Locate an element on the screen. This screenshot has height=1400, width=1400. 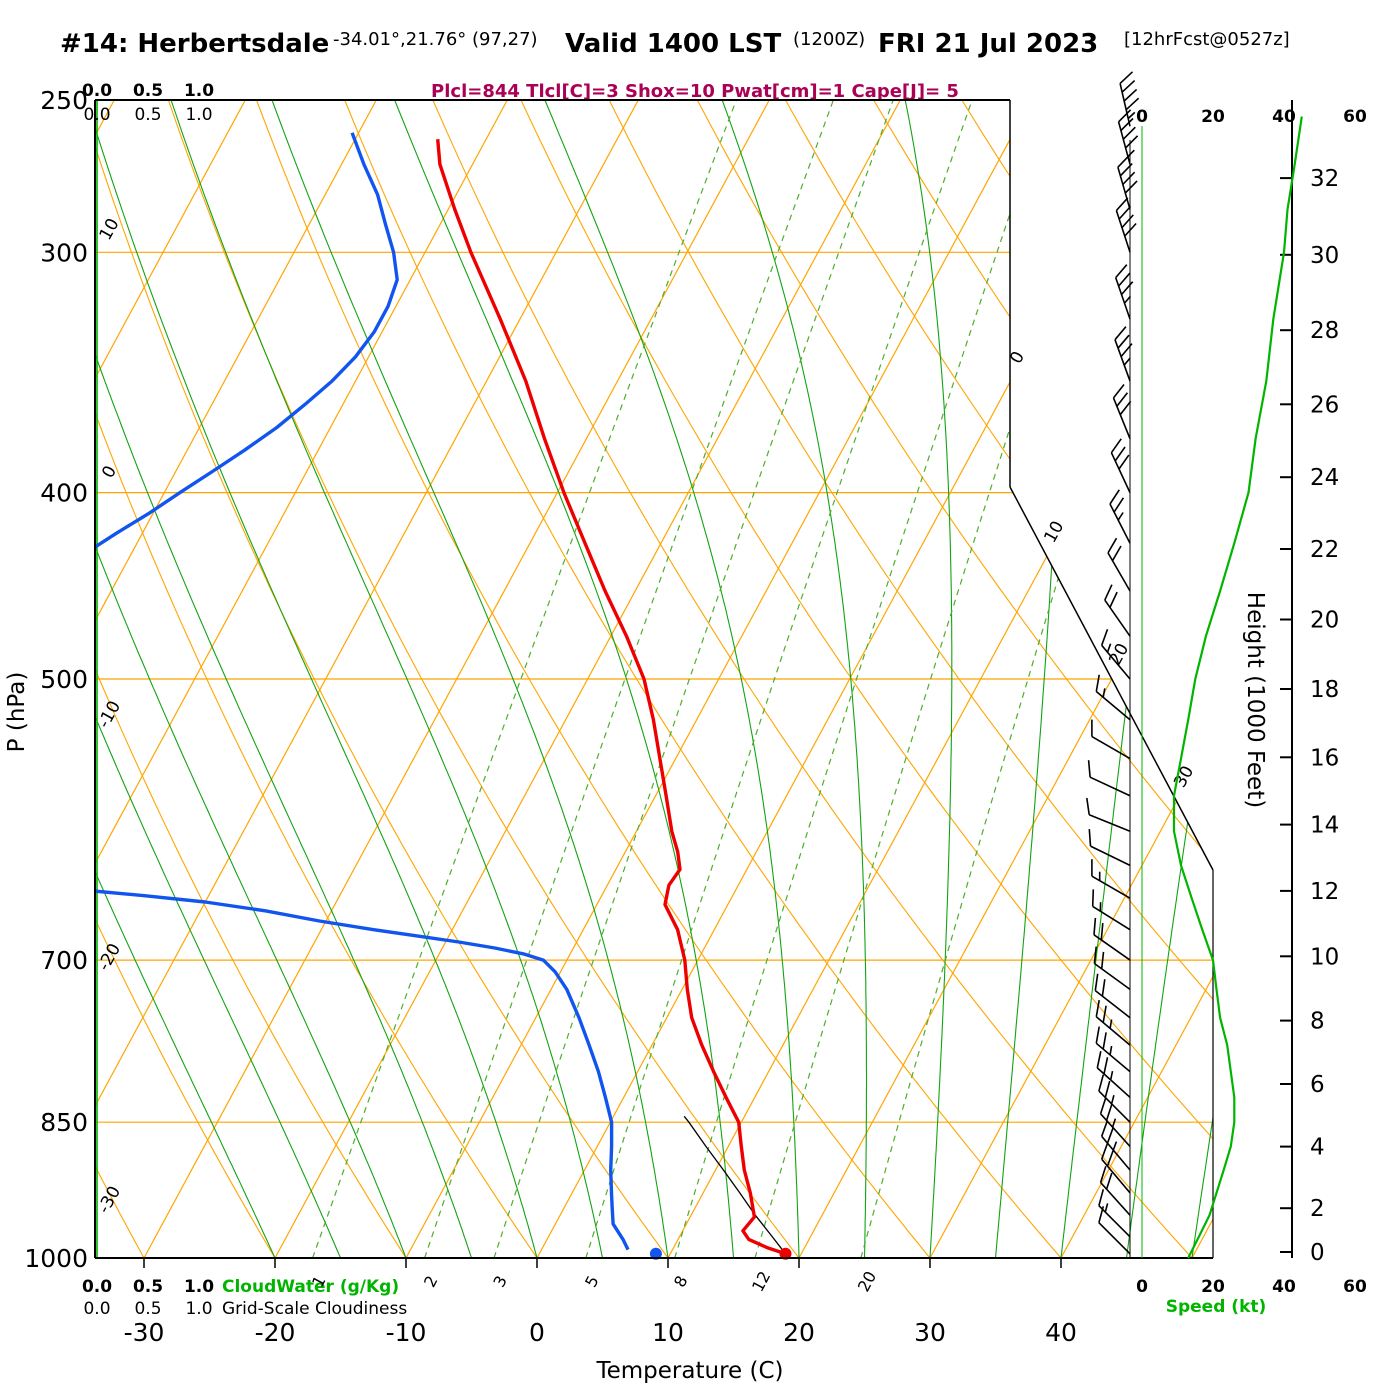
cloudwater-label: CloudWater (g/Kg) is located at coordinates (310, 1287).